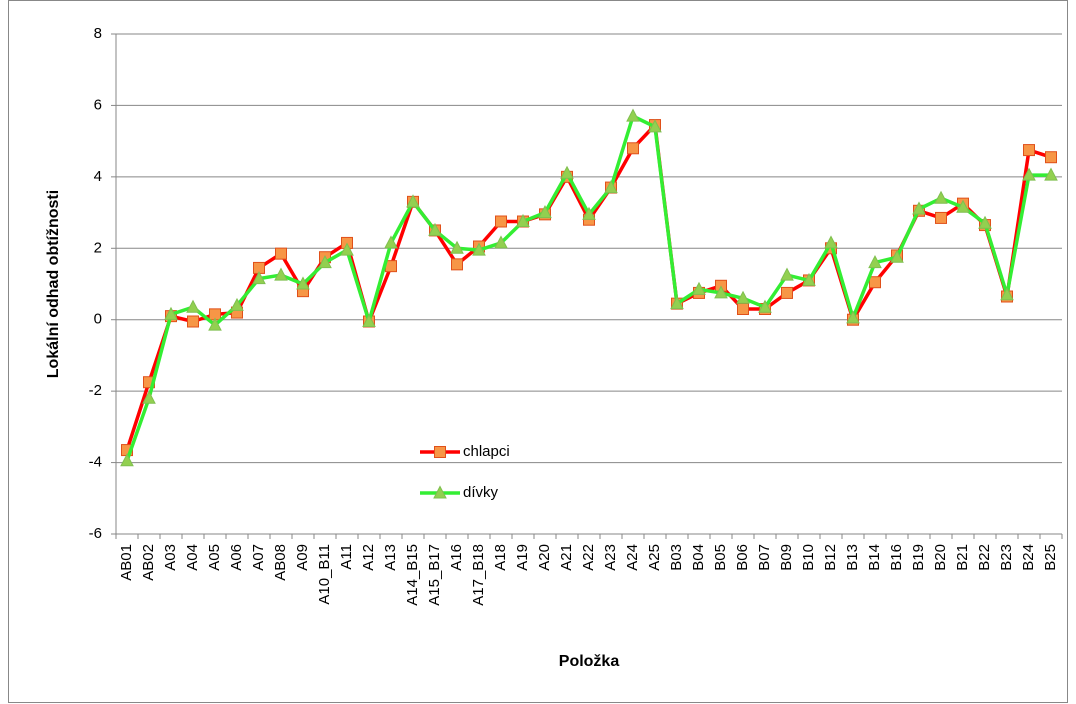 The image size is (1076, 704). I want to click on x-tick-label: A11, so click(346, 557).